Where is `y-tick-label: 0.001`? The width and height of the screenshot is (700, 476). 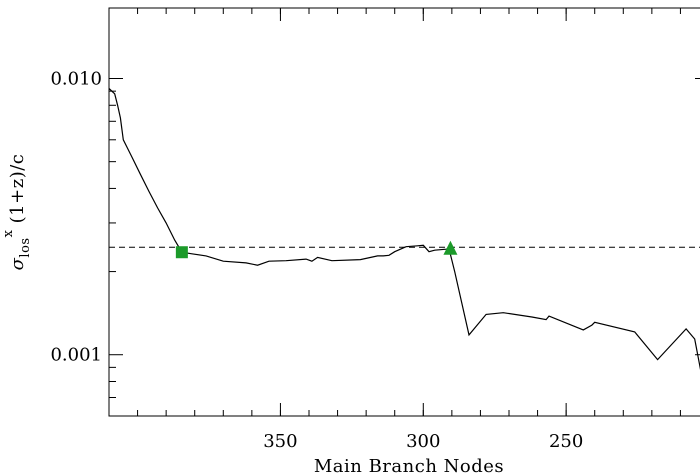
y-tick-label: 0.001 is located at coordinates (76, 355).